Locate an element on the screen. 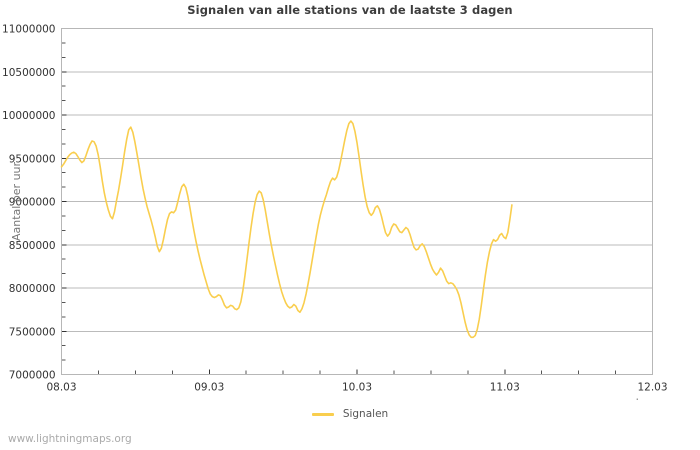 This screenshot has width=700, height=450. chart-legend: Signalen is located at coordinates (350, 414).